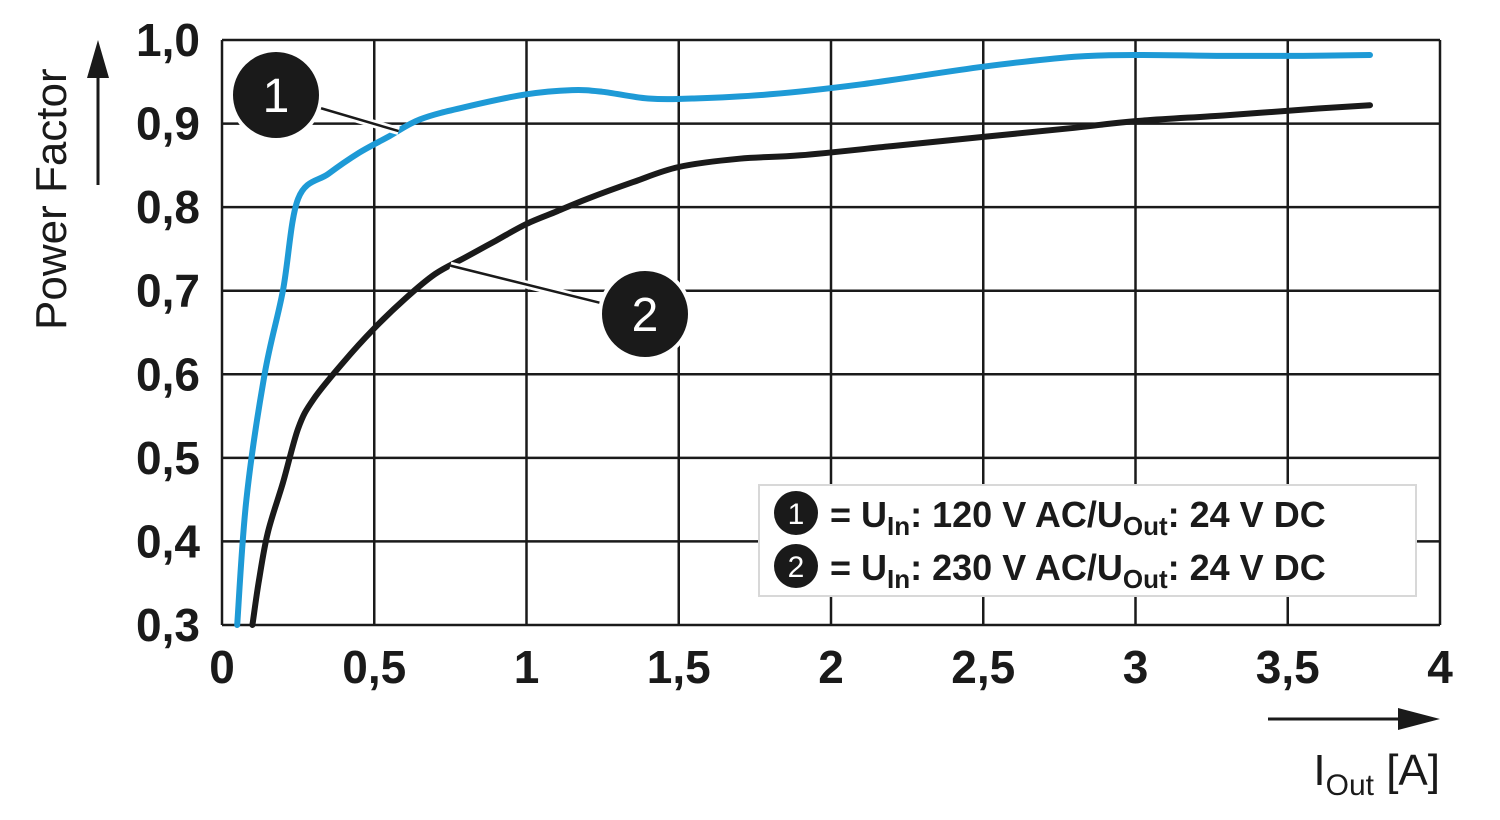 This screenshot has width=1500, height=820. I want to click on annotations: 12, so click(460, 204).